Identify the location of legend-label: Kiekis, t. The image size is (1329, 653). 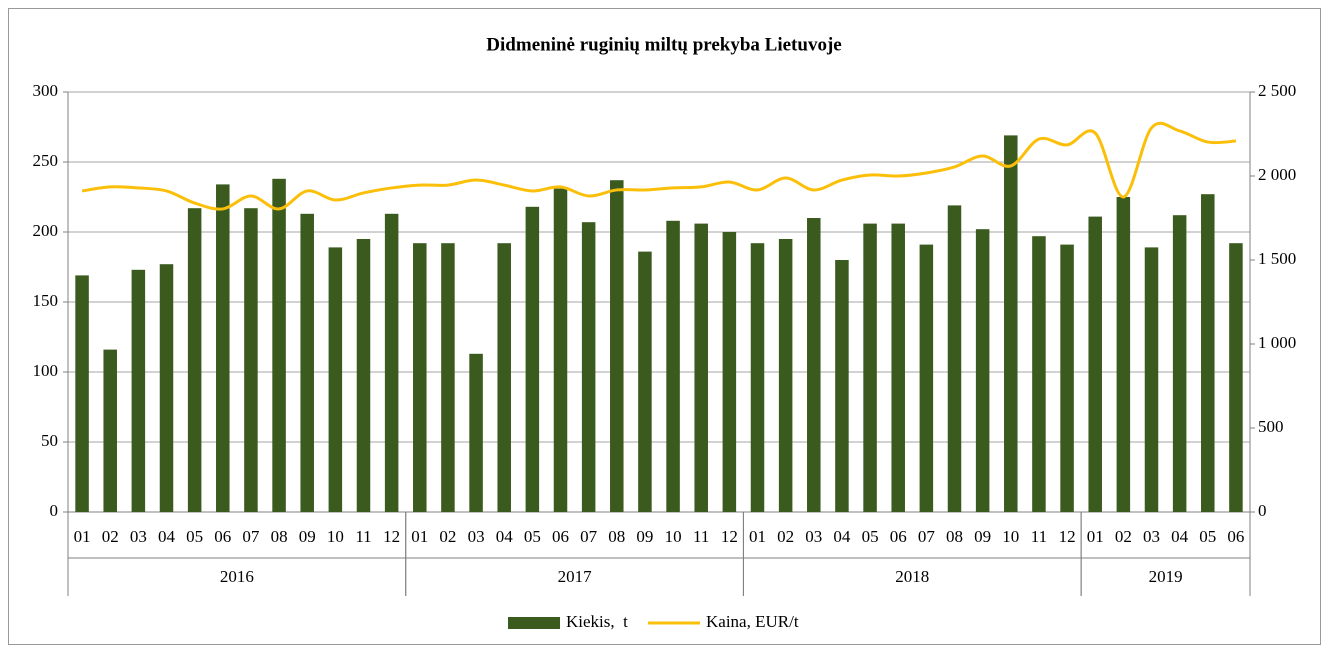
(597, 621).